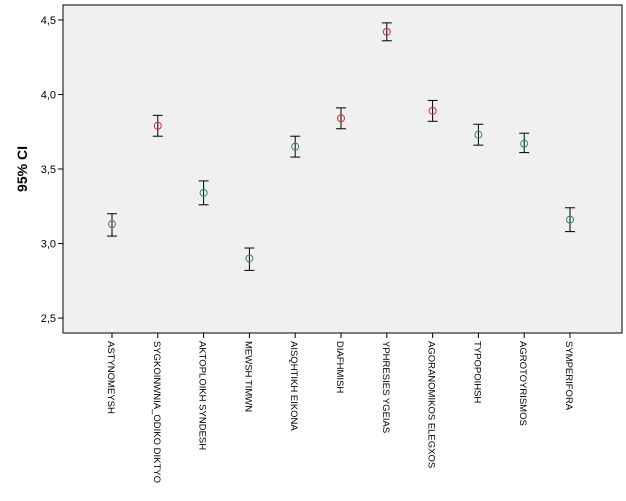 Image resolution: width=626 pixels, height=501 pixels. What do you see at coordinates (48, 95) in the screenshot?
I see `y-tick-label: 4,0` at bounding box center [48, 95].